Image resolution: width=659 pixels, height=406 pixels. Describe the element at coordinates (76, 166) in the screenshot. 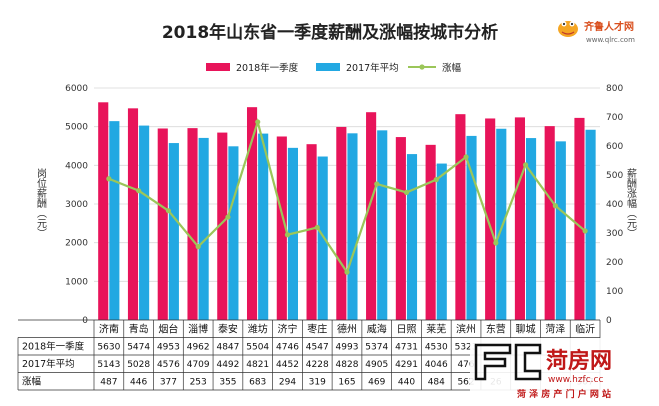

I see `left-tick-label: 4000` at that location.